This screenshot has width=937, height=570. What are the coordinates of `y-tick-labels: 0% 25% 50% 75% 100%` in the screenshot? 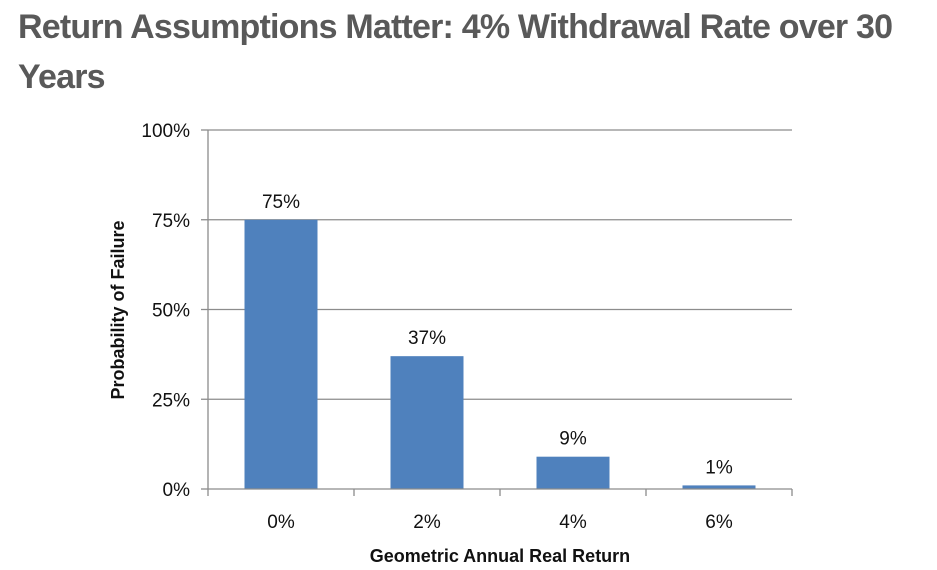 It's located at (165, 311).